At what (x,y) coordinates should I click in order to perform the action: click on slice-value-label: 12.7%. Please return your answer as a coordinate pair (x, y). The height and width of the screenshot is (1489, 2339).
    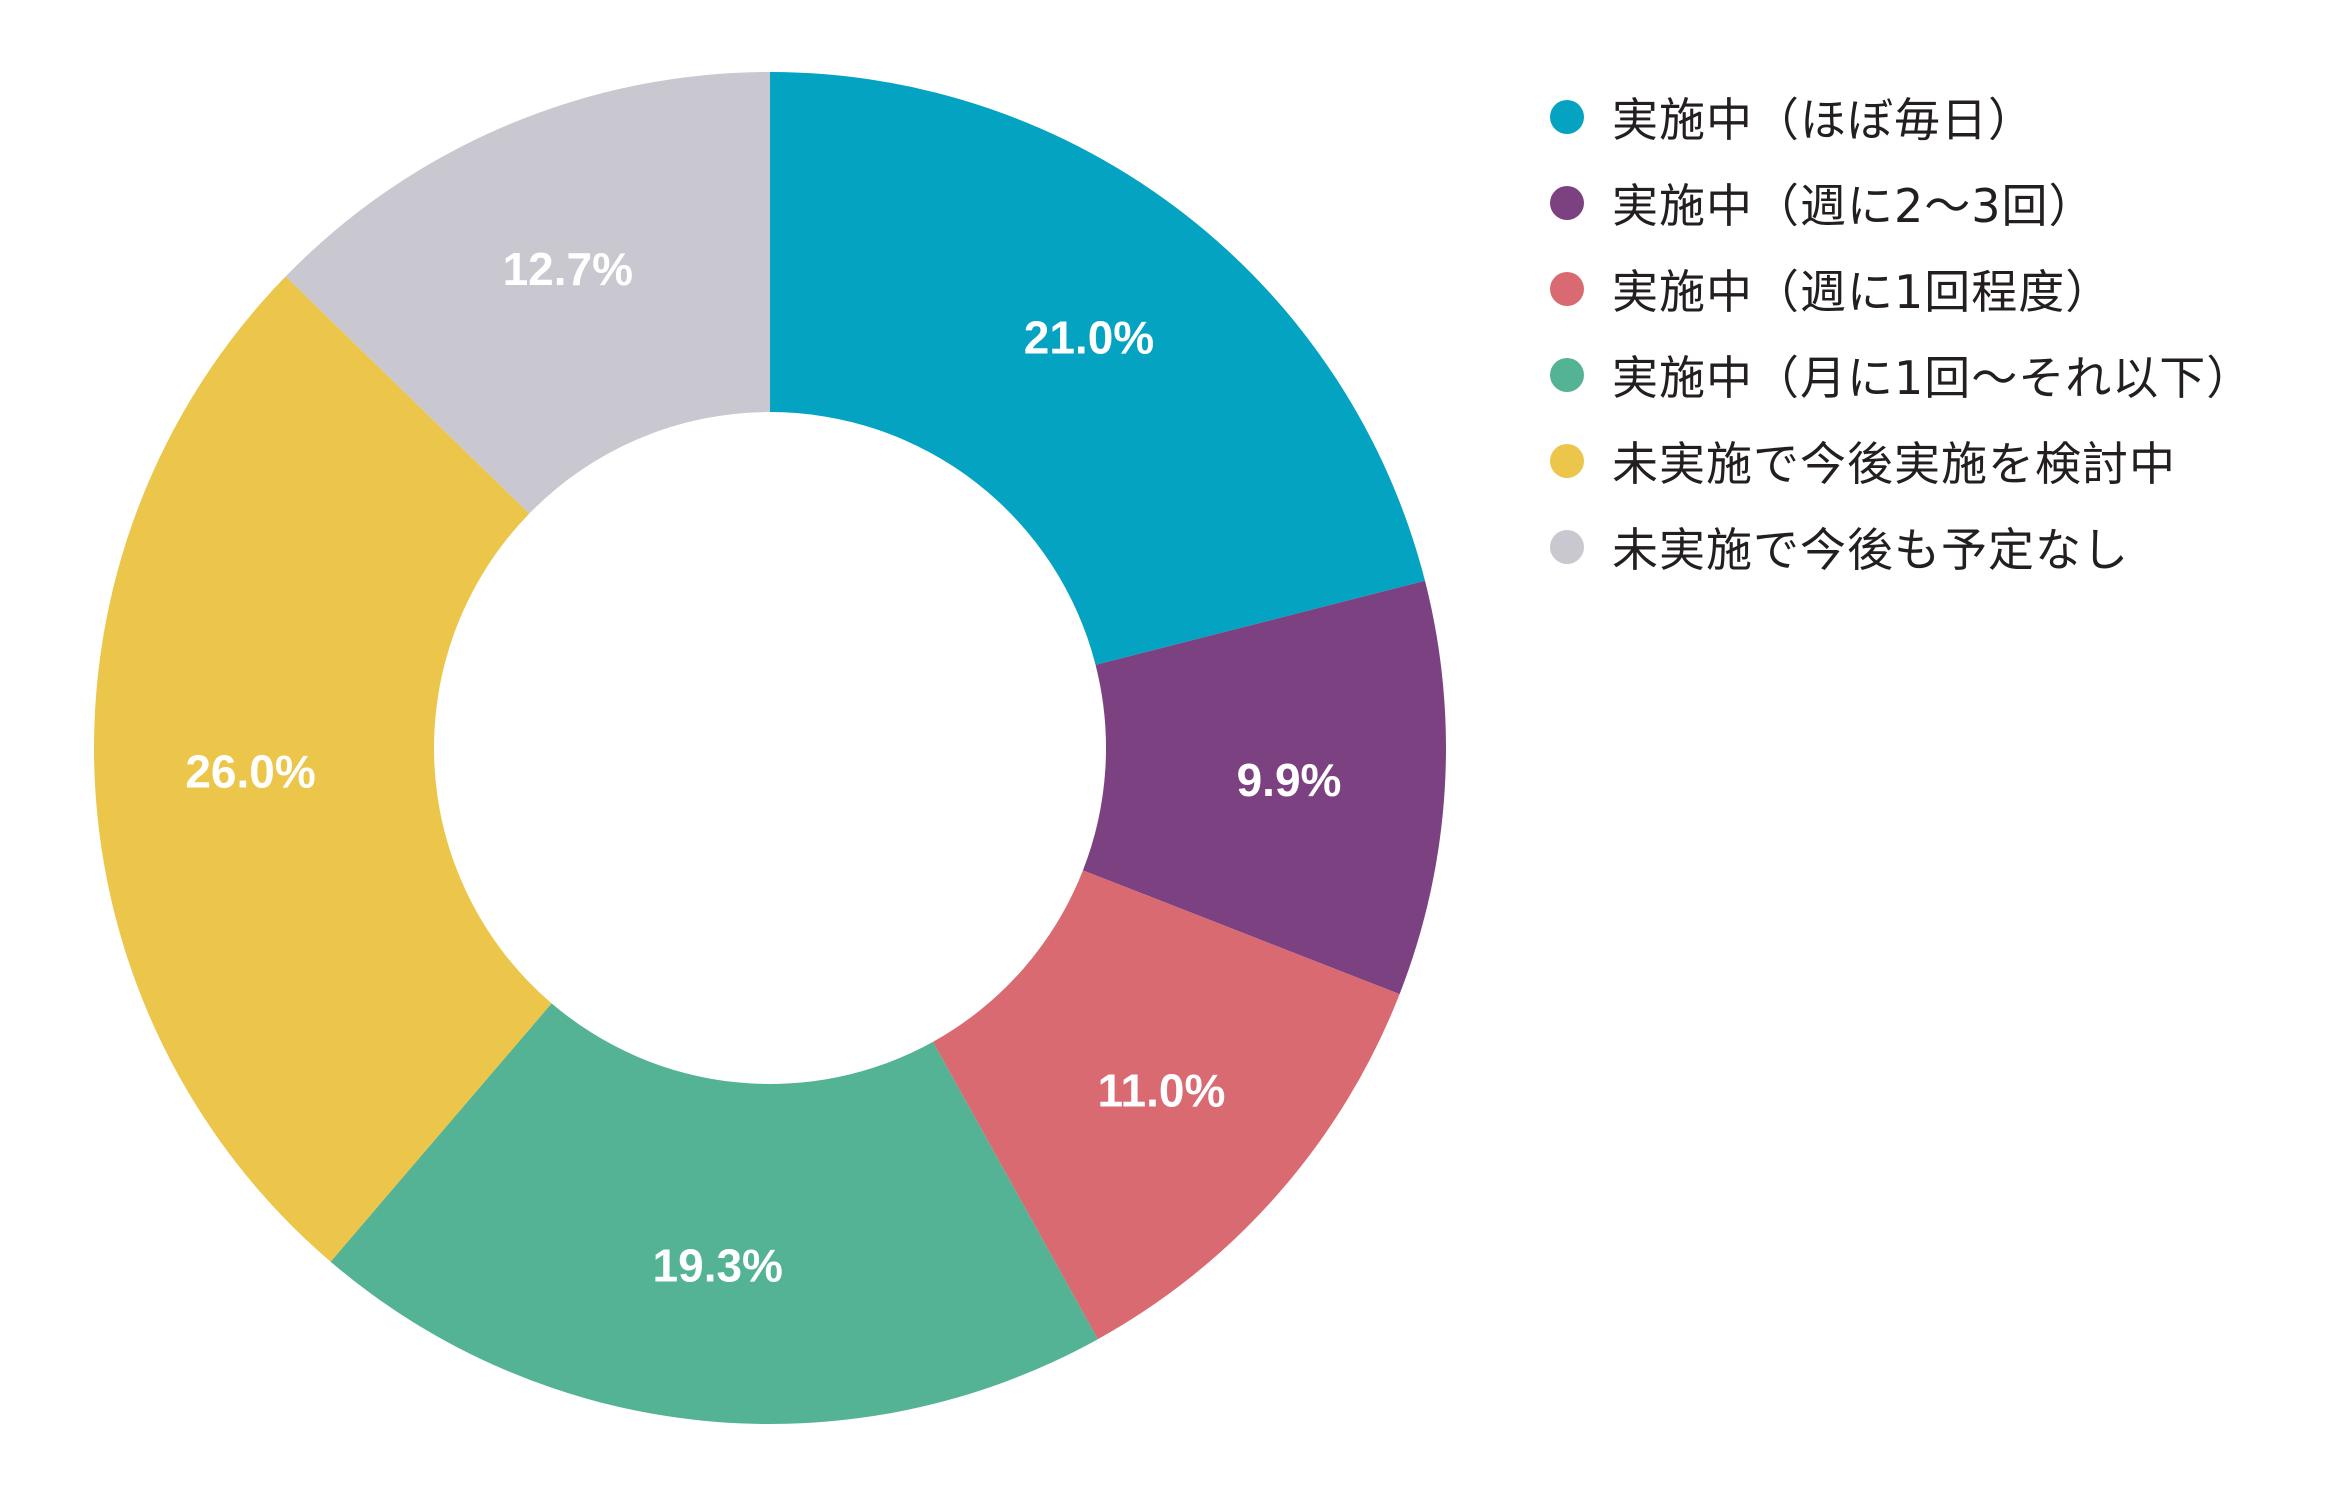
    Looking at the image, I should click on (568, 269).